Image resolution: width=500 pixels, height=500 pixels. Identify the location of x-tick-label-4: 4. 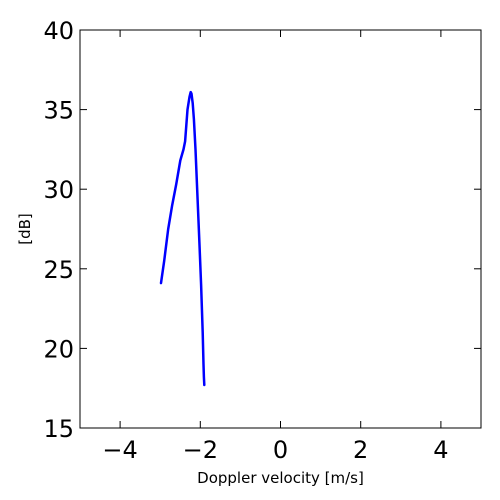
(440, 450).